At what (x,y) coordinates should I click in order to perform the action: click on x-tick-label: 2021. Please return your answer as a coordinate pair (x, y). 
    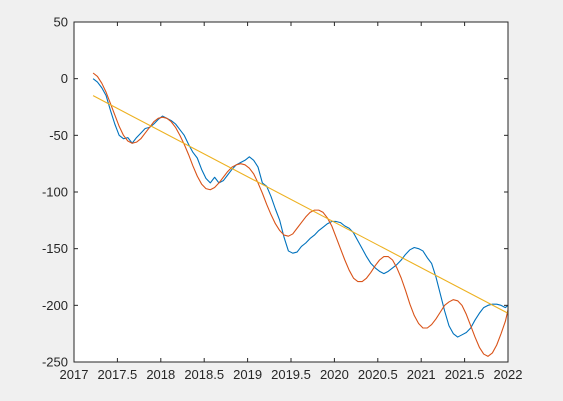
    Looking at the image, I should click on (421, 374).